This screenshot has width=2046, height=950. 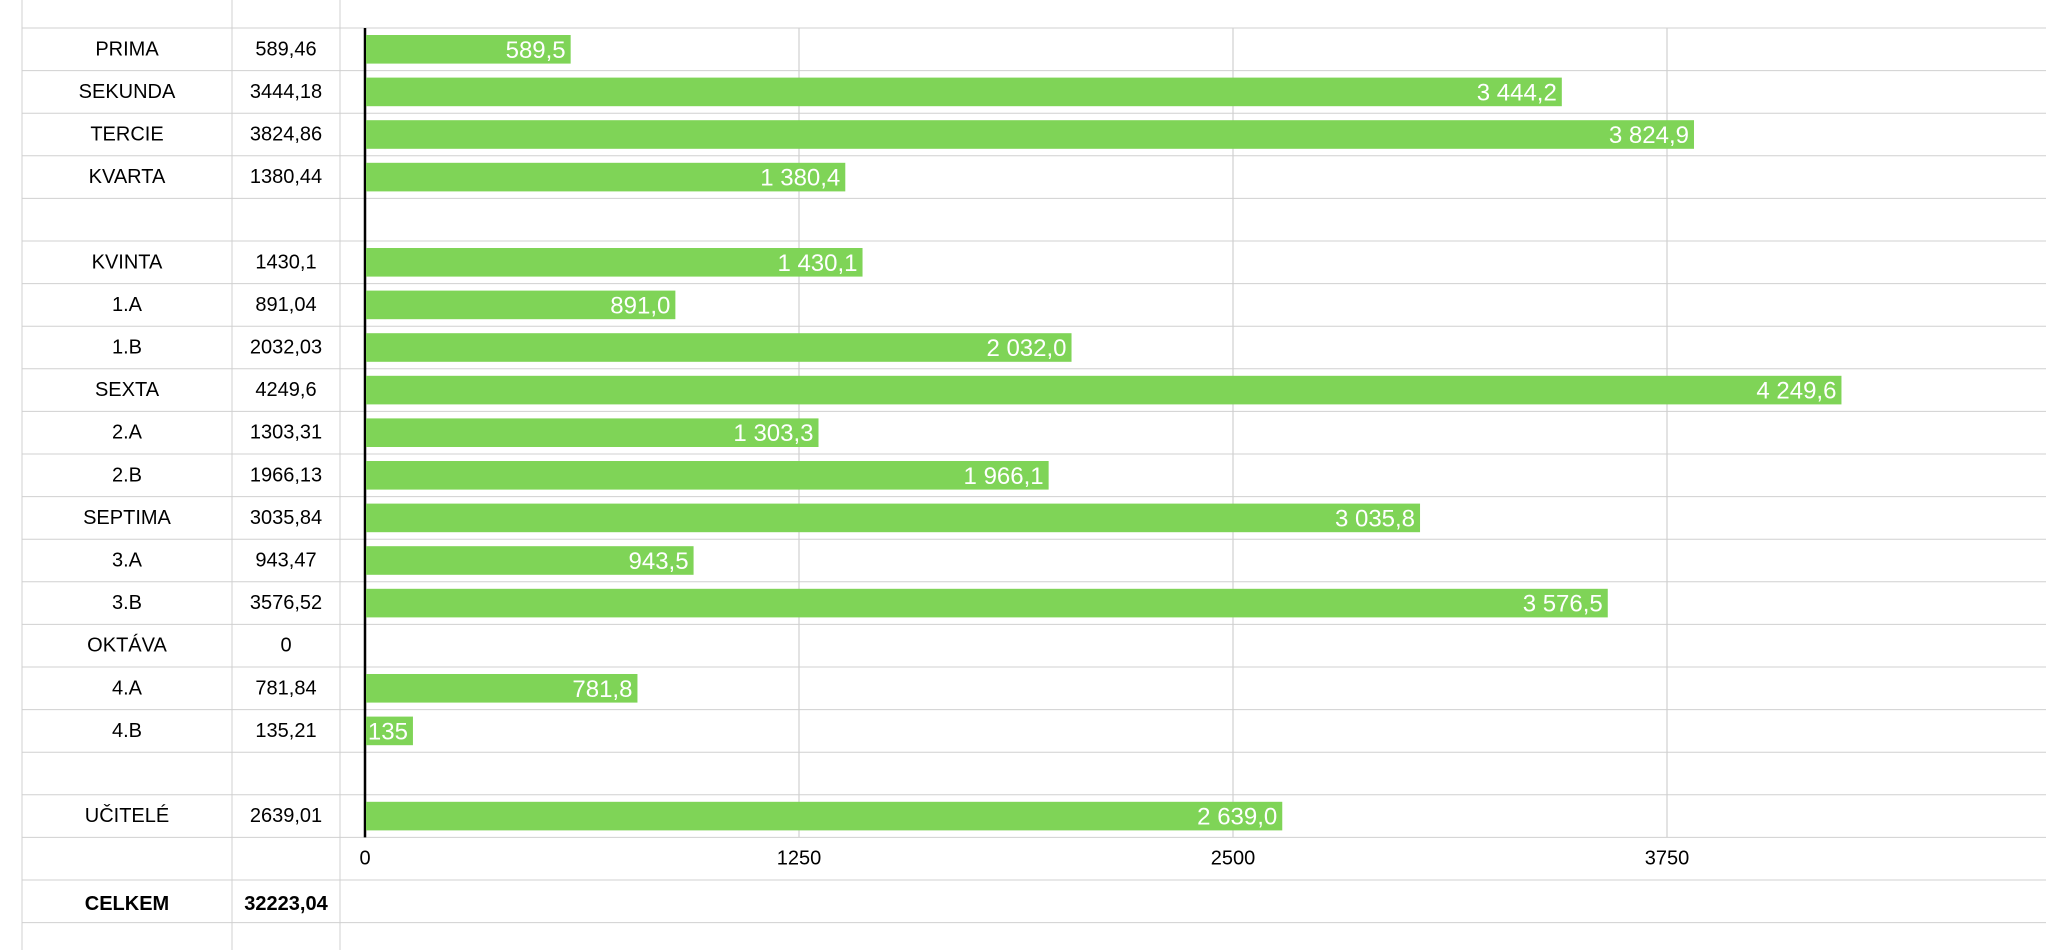 I want to click on value-cell: 589,46, so click(x=285, y=49).